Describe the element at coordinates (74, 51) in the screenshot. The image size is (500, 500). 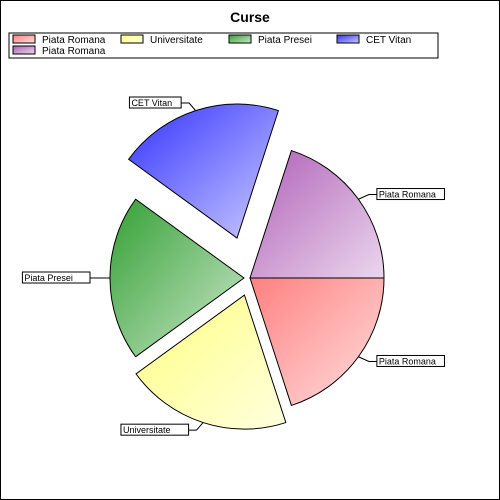
I see `legend-label-4: Piata Romana` at that location.